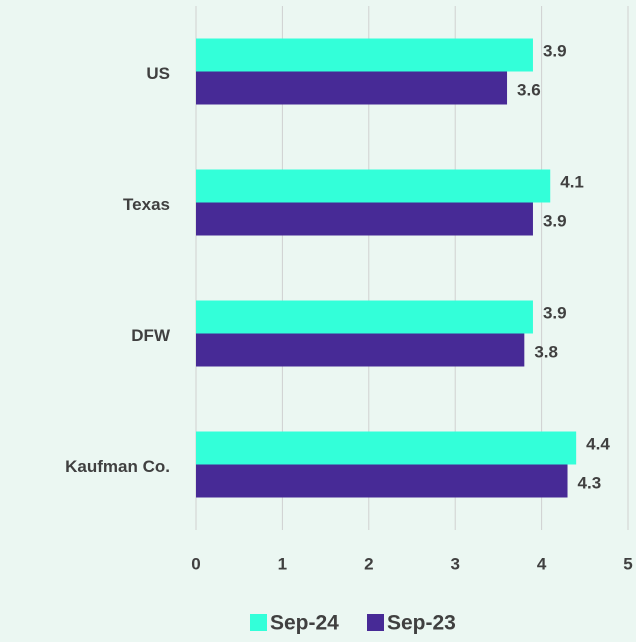 The height and width of the screenshot is (642, 636). Describe the element at coordinates (598, 443) in the screenshot. I see `data-label: 4.4` at that location.